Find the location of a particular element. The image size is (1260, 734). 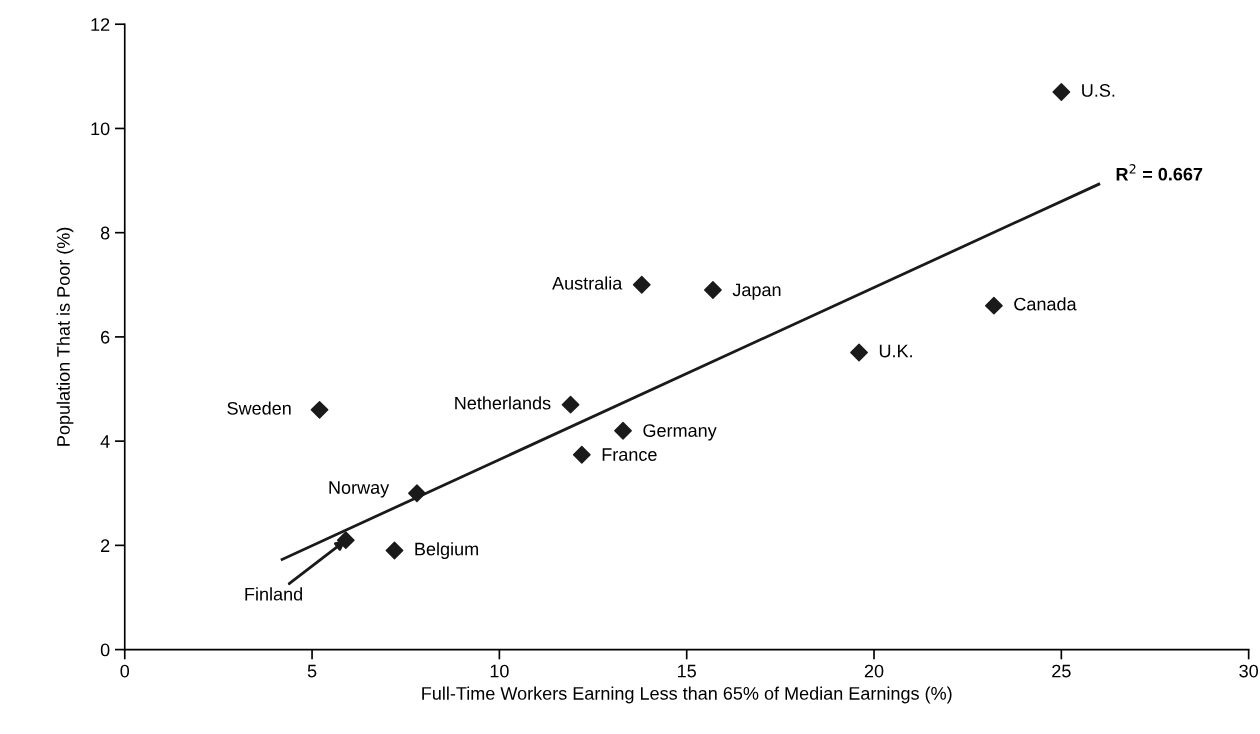

x-tick-label: 25 is located at coordinates (1061, 671).